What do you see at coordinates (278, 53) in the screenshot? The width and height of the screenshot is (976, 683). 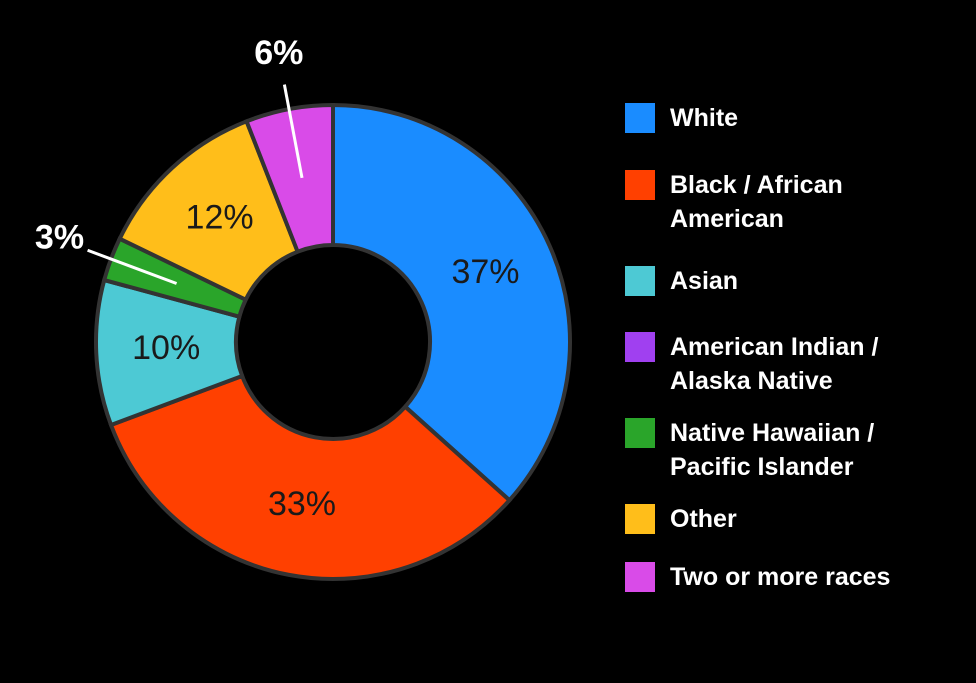 I see `data-label: 6%` at bounding box center [278, 53].